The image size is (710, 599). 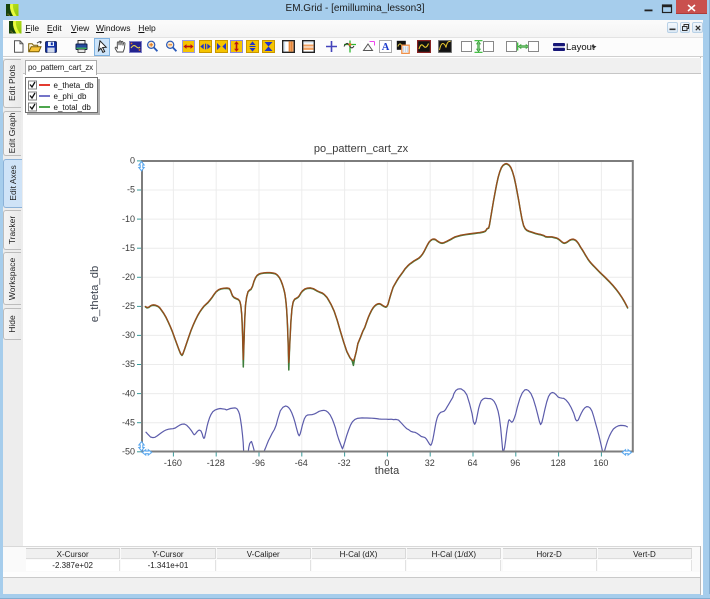 I want to click on svg-text: -160, so click(x=173, y=463).